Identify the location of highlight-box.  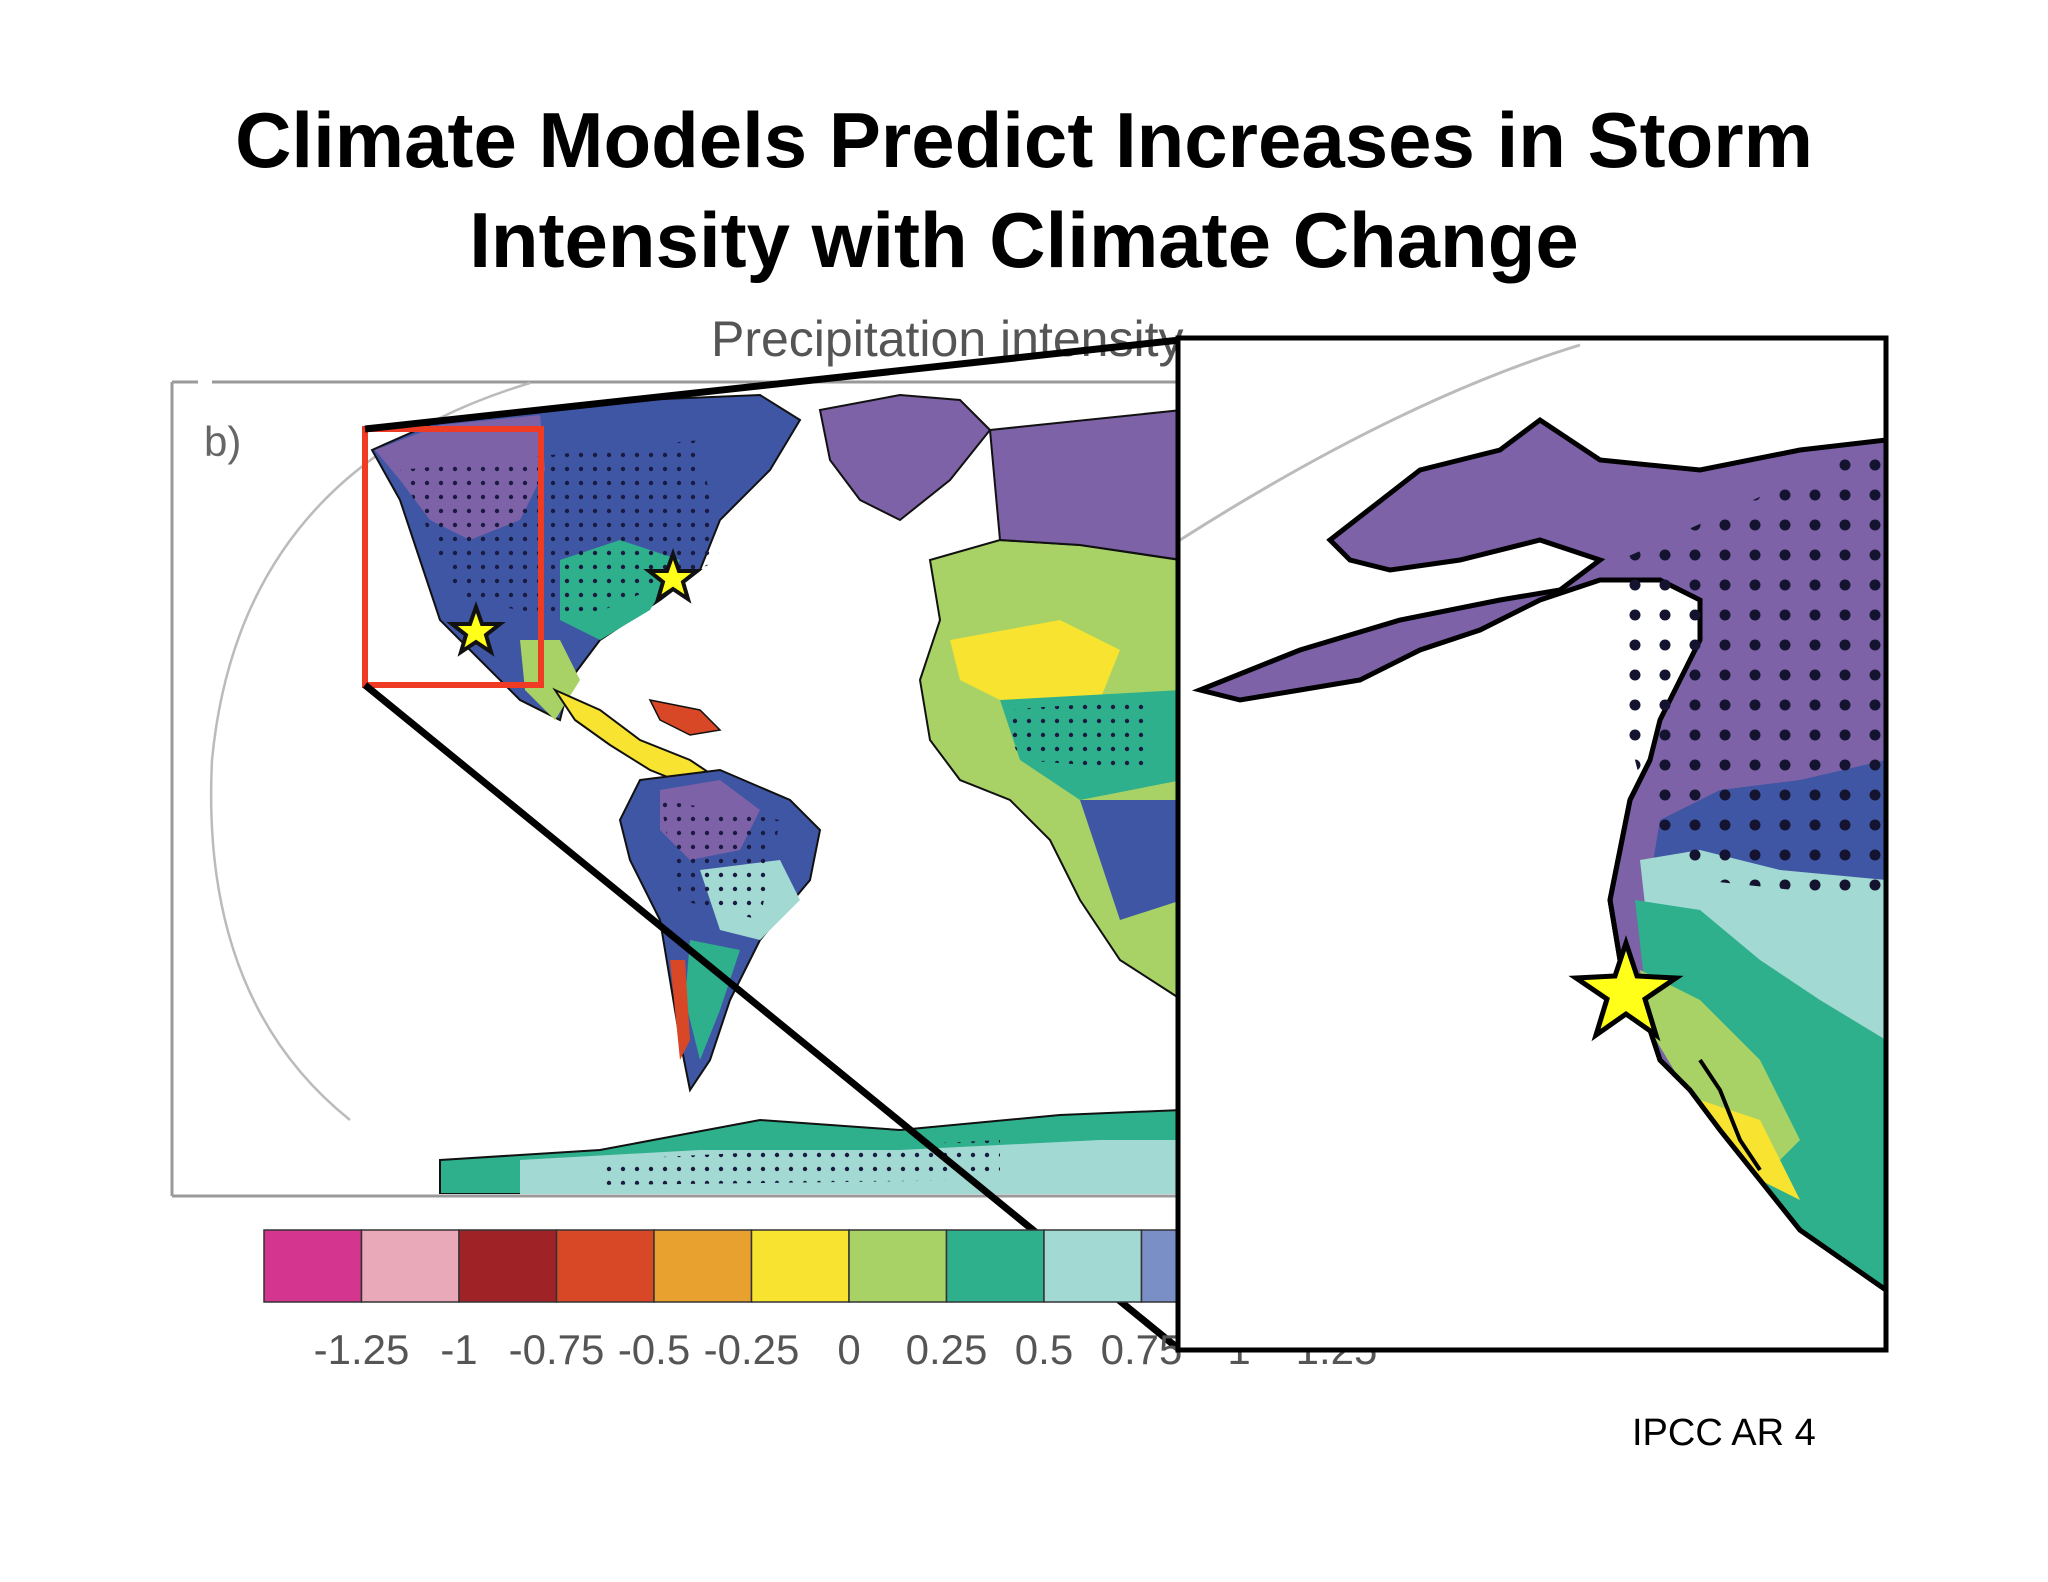
(453, 557).